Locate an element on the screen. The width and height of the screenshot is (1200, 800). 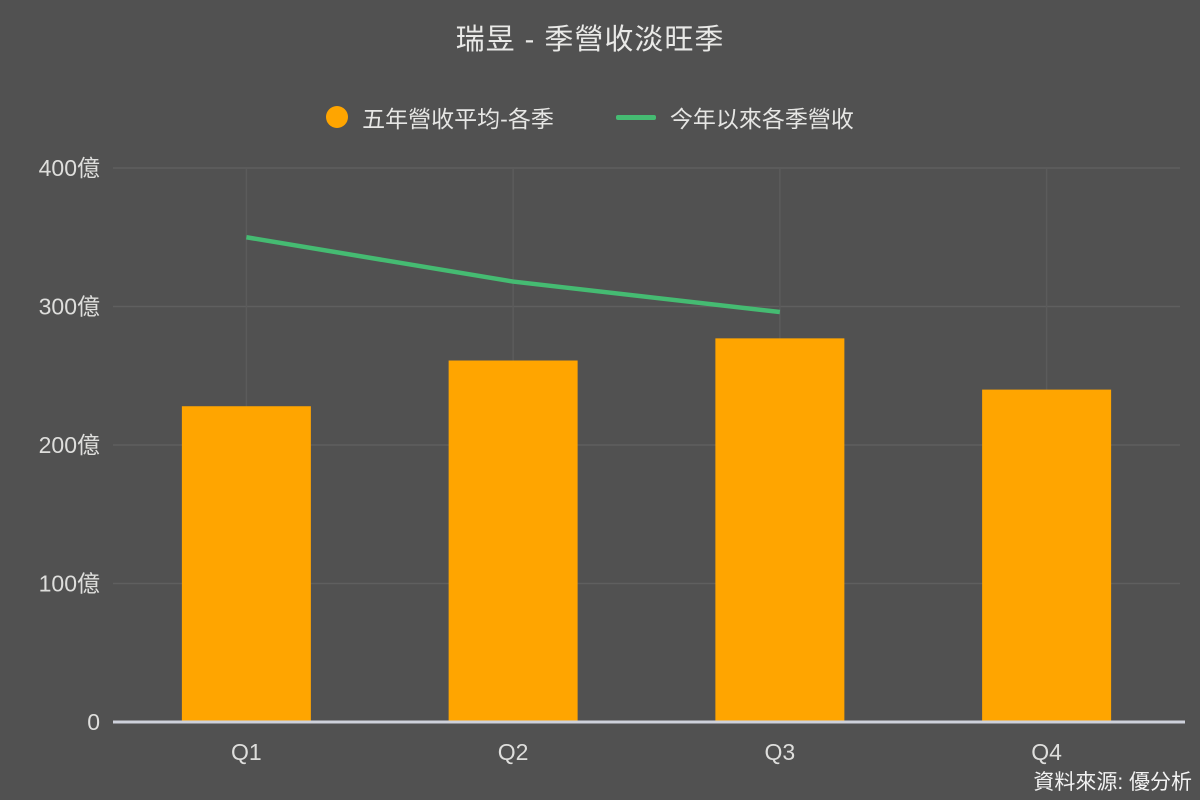
x-axis-tick-label: Q4 is located at coordinates (1046, 752).